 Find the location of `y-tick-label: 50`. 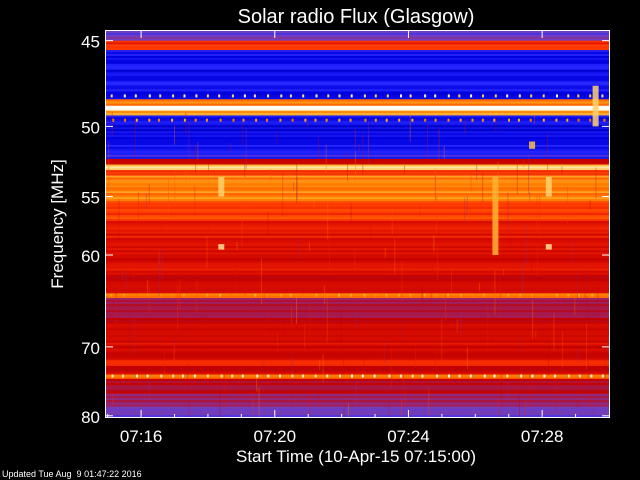

y-tick-label: 50 is located at coordinates (90, 127).